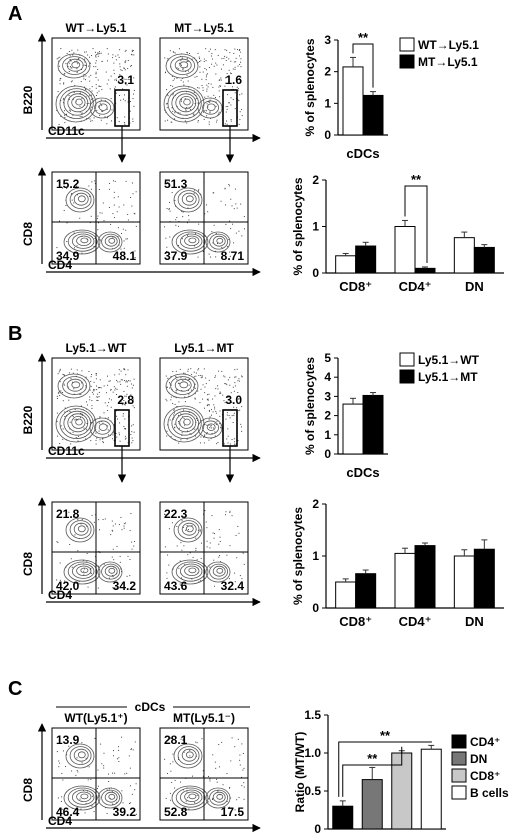 Image resolution: width=520 pixels, height=839 pixels. Describe the element at coordinates (478, 759) in the screenshot. I see `legend-label: DN` at that location.